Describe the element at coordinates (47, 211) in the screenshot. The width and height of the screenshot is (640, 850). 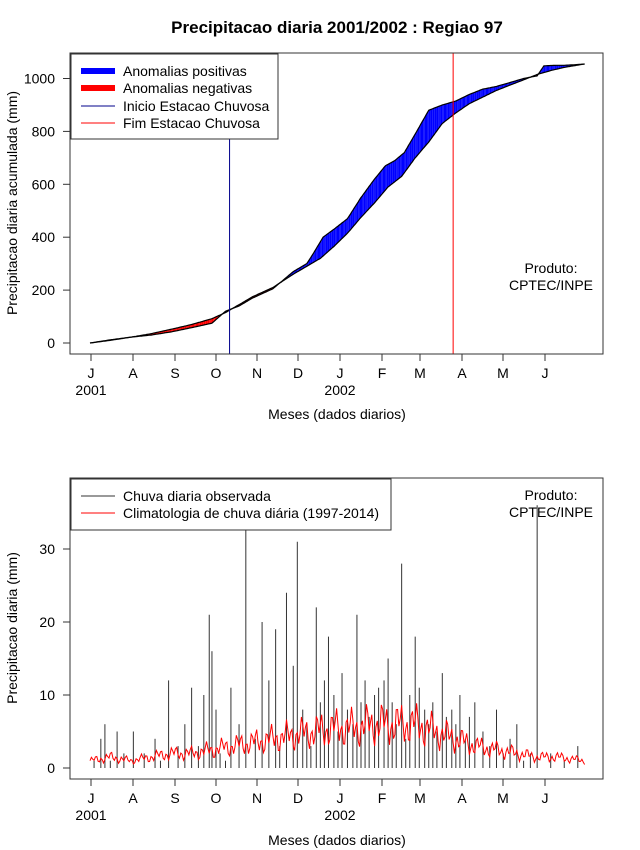
I see `y-axis: 0 200 400 600 800 1000` at that location.